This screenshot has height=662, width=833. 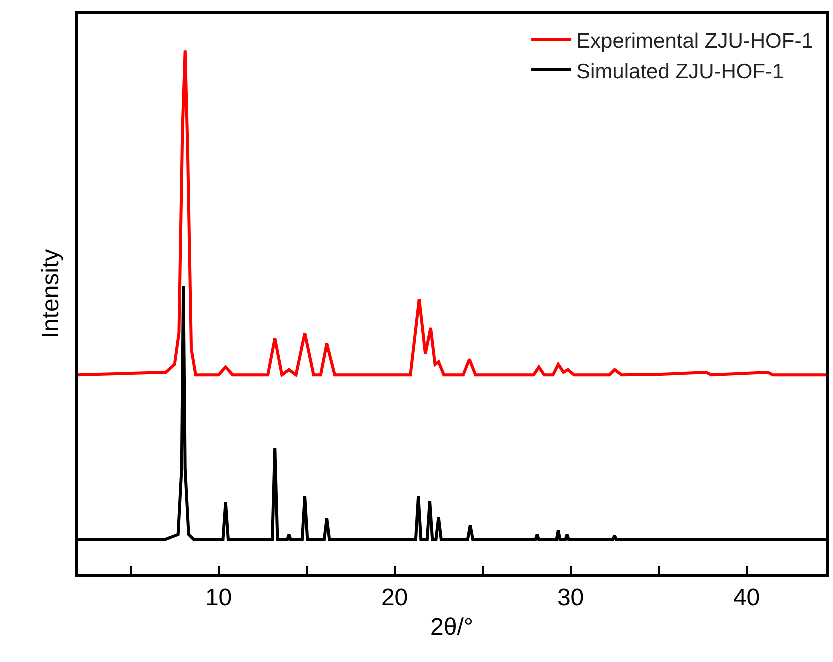 I want to click on x-tick-label: 30, so click(x=570, y=598).